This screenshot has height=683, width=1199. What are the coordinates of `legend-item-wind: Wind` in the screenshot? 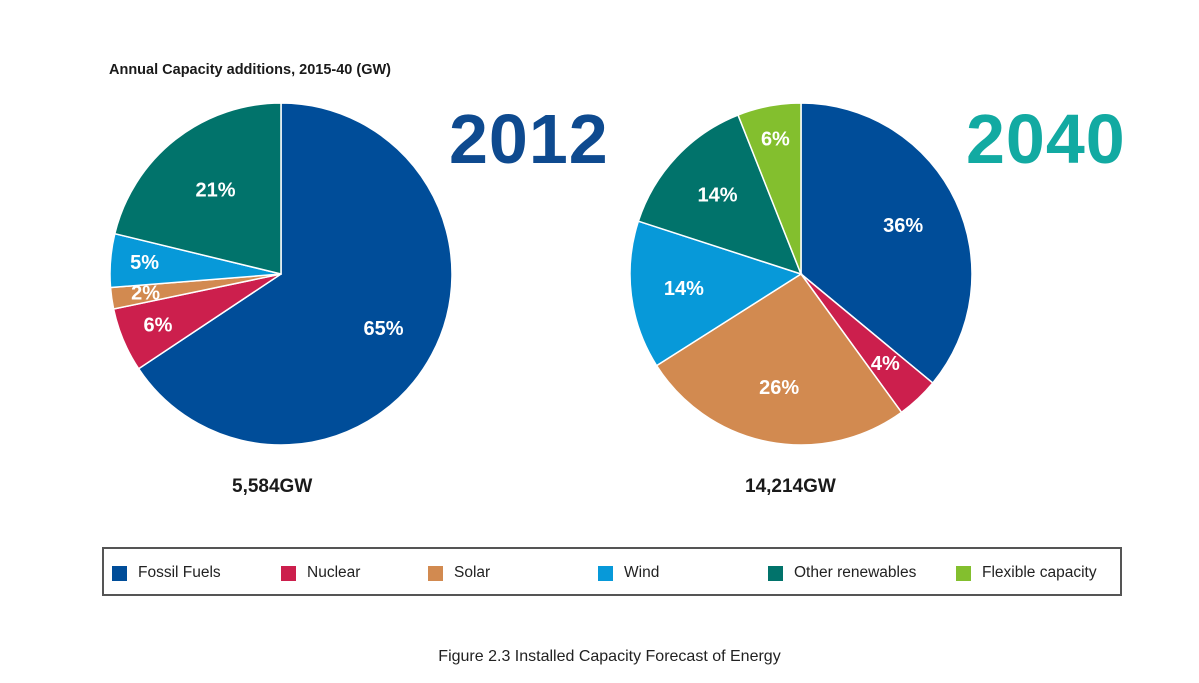 It's located at (628, 573).